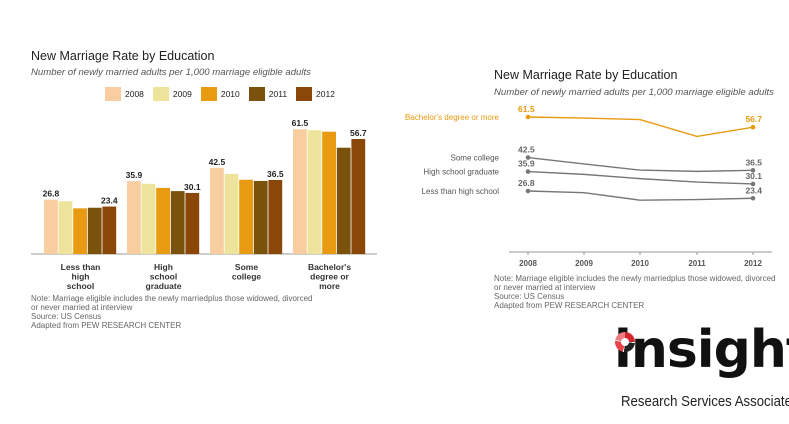  I want to click on bar-data-label: 61.5, so click(300, 123).